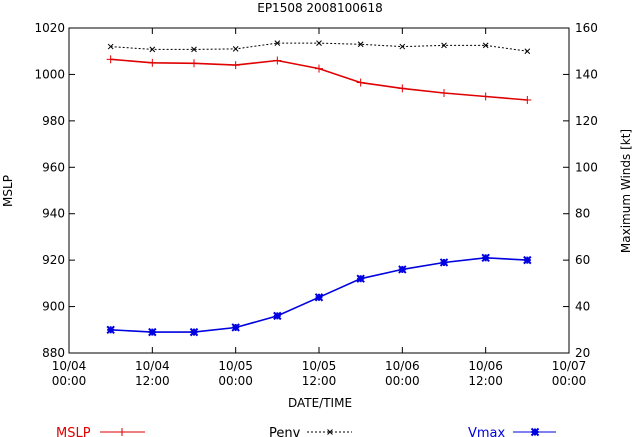  Describe the element at coordinates (53, 260) in the screenshot. I see `left-tick-label: 920` at that location.